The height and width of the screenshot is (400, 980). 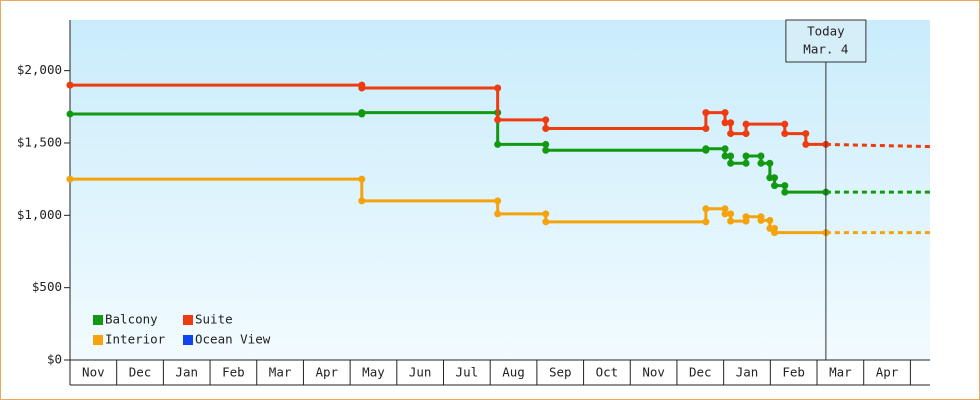 I want to click on today-label: Mar. 4, so click(x=825, y=49).